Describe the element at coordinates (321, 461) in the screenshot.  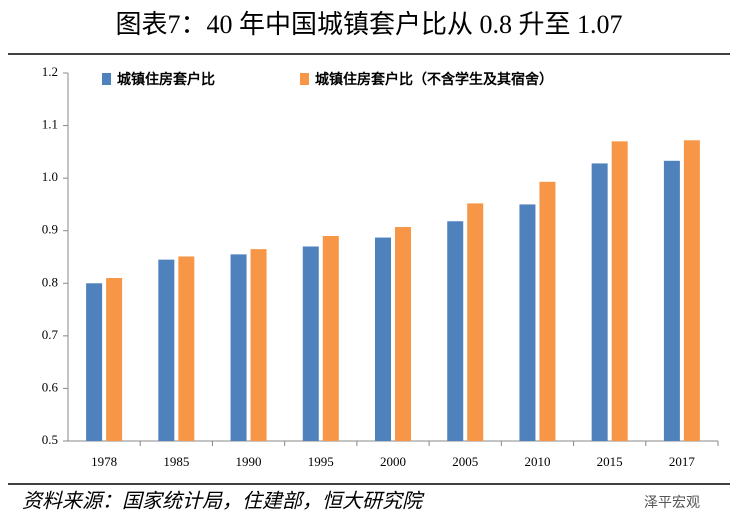
I see `x-tick-label: 1995` at that location.